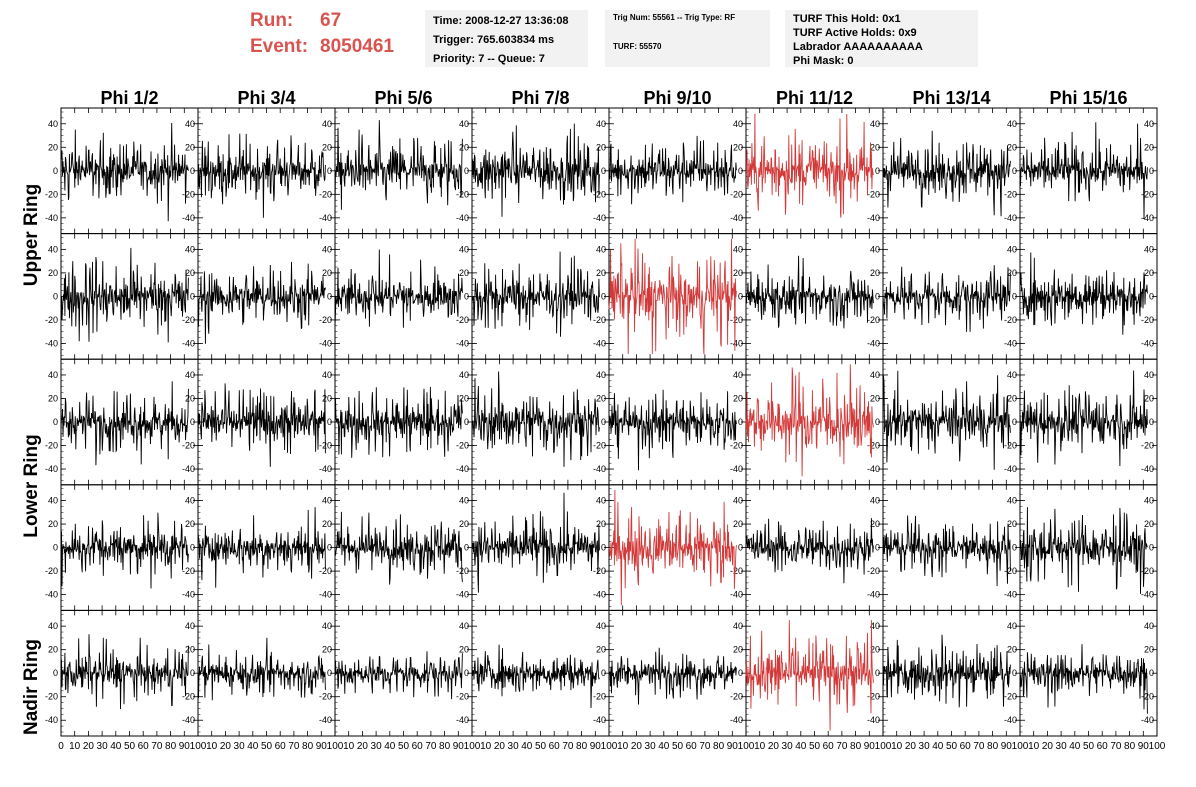  Describe the element at coordinates (801, 746) in the screenshot. I see `x-tick-label: 40` at that location.